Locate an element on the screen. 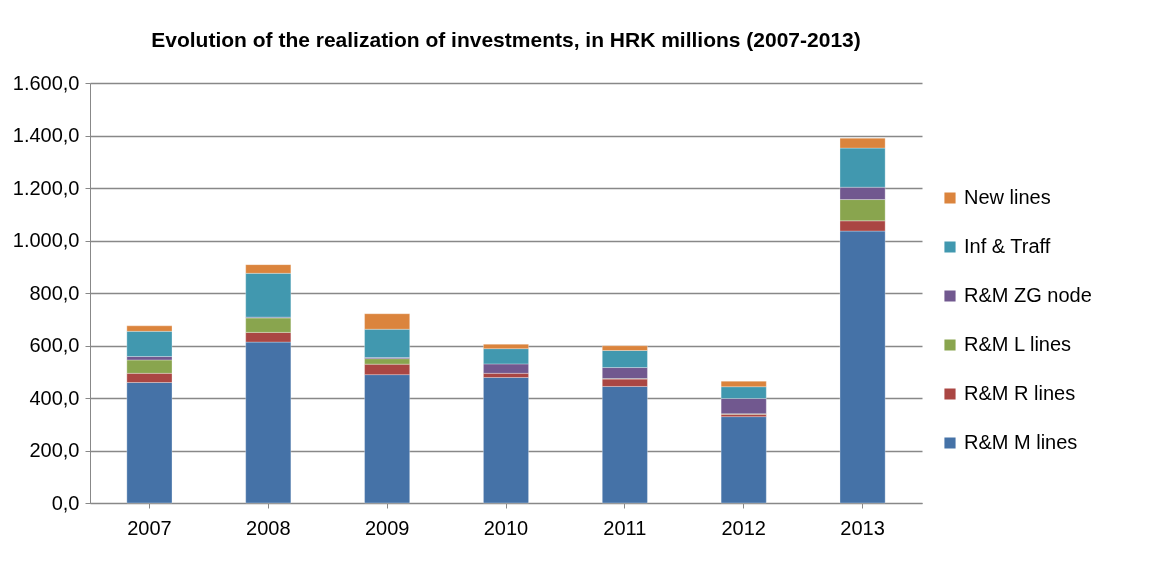  legend-label: R&M M lines is located at coordinates (1021, 442).